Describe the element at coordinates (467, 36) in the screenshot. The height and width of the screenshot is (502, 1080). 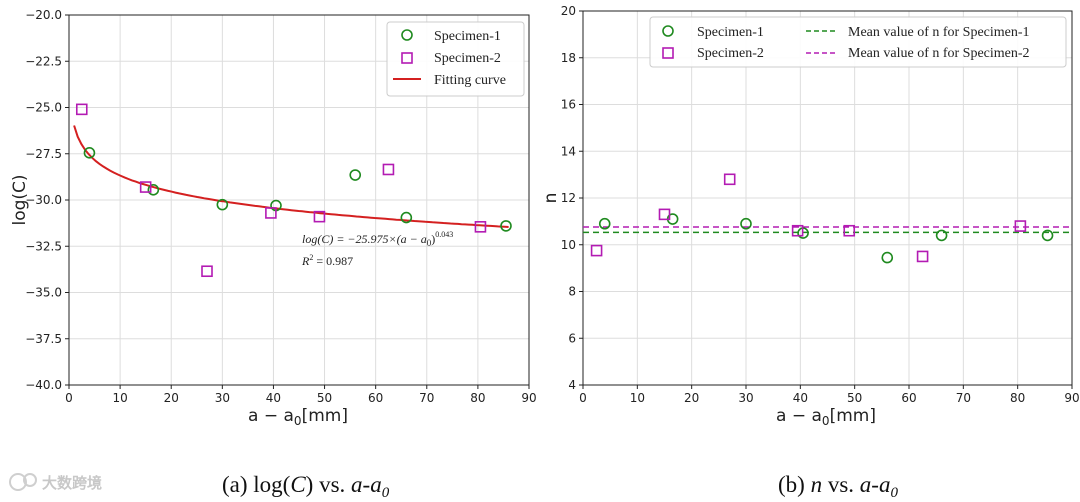
I see `legend-label-specimen-1: Specimen-1` at that location.